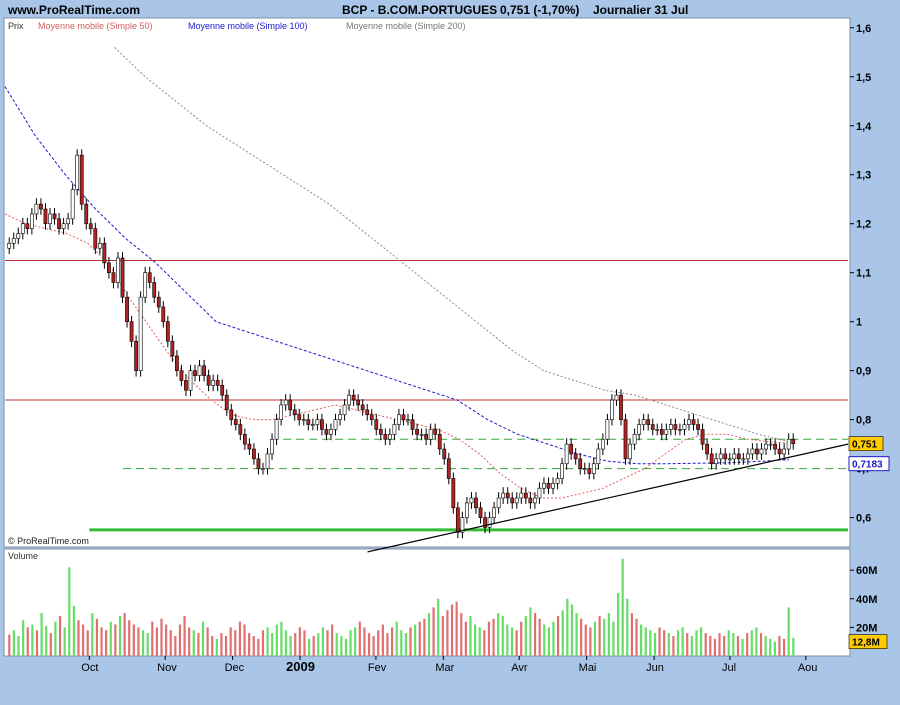  I want to click on price-tick-label: 1,4, so click(864, 127).